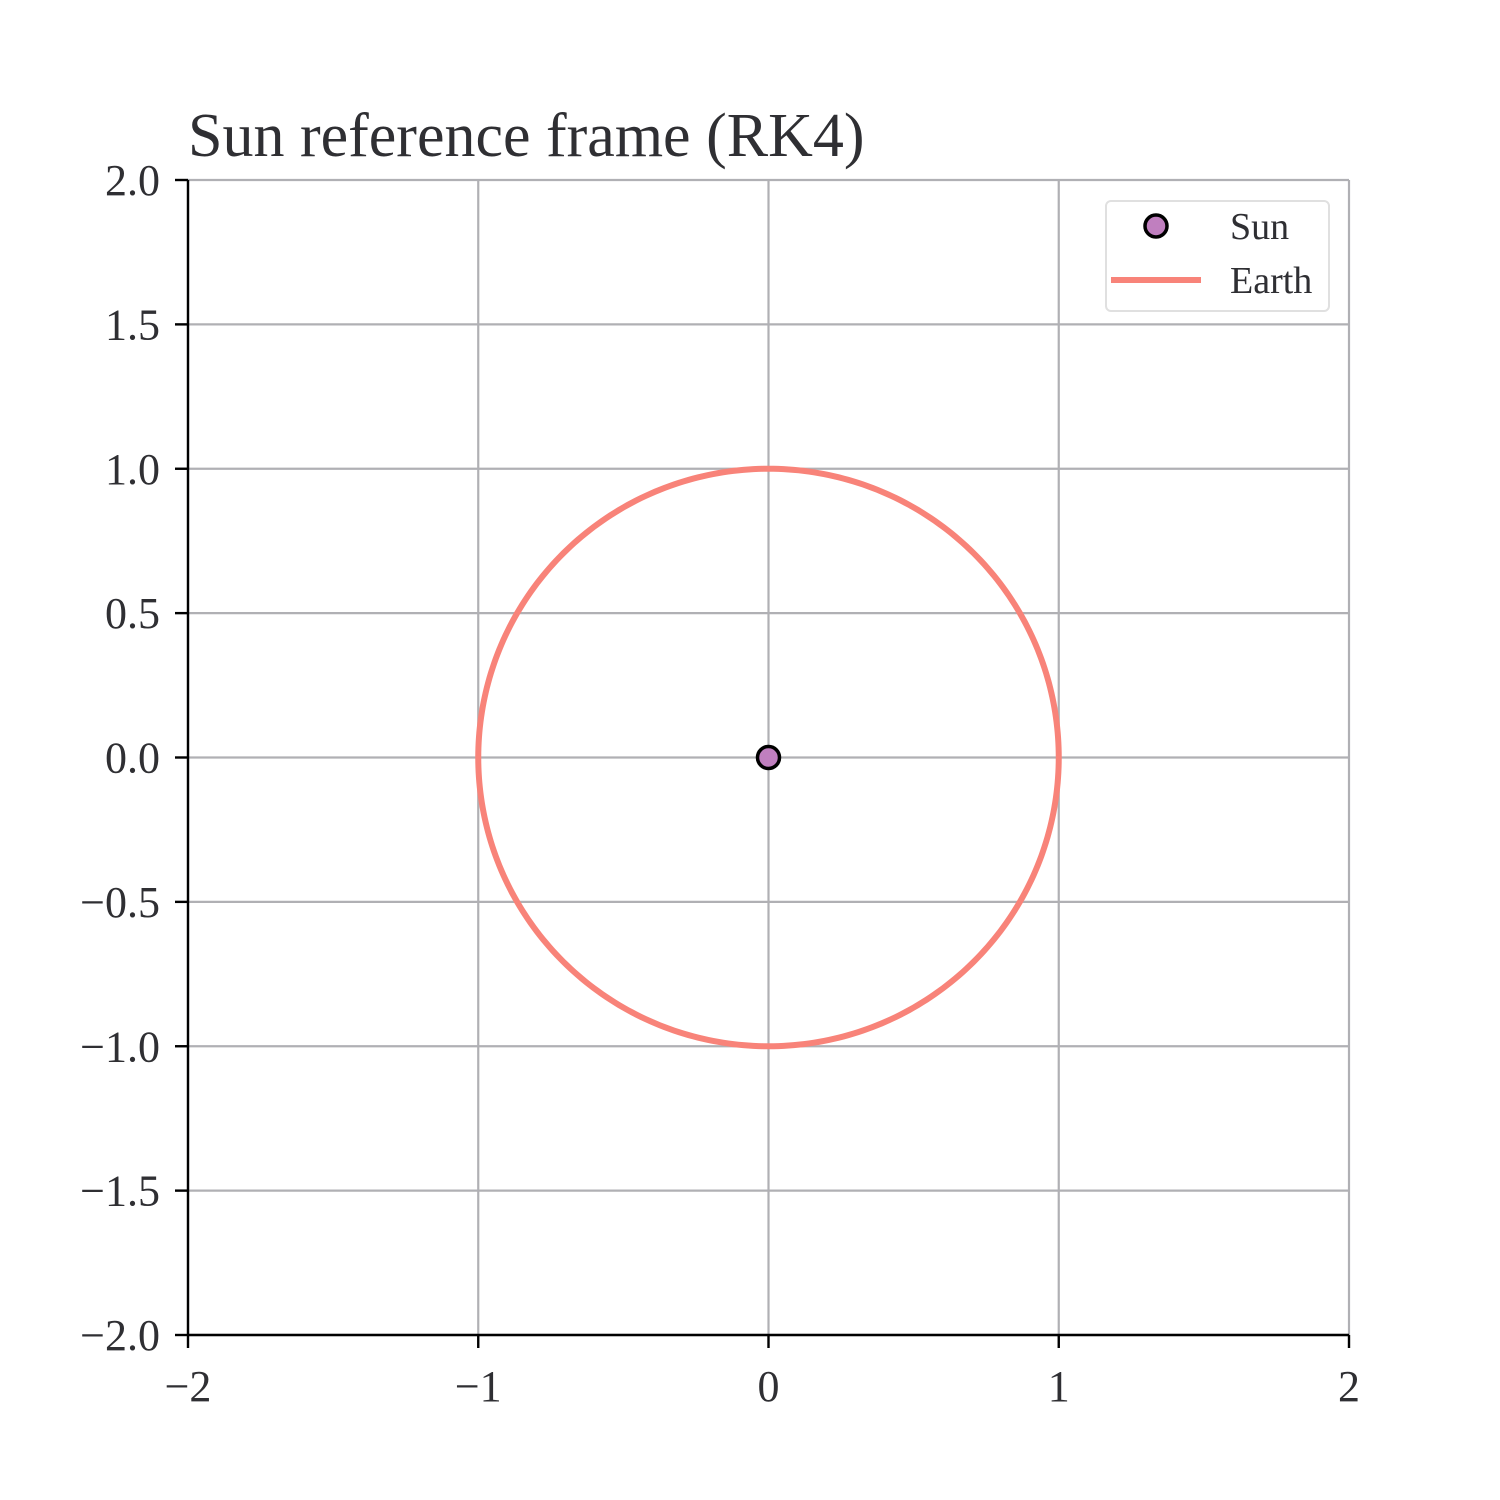 This screenshot has height=1500, width=1500. What do you see at coordinates (132, 758) in the screenshot?
I see `y-tick-label: 0.0` at bounding box center [132, 758].